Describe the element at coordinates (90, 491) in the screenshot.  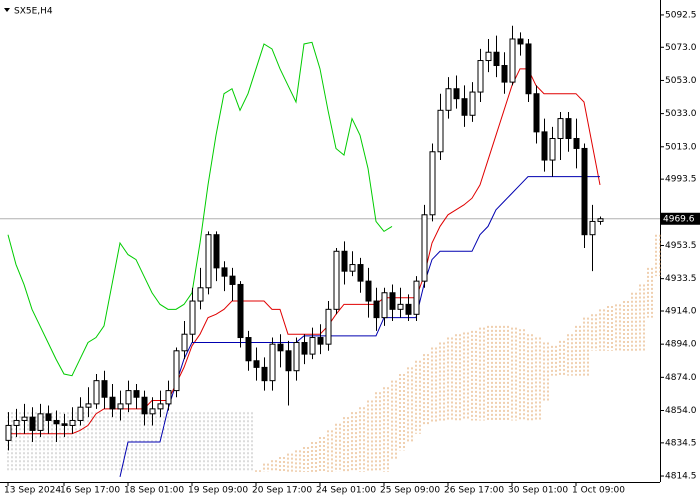
I see `x-tick-label: 16 Sep 17:00` at that location.